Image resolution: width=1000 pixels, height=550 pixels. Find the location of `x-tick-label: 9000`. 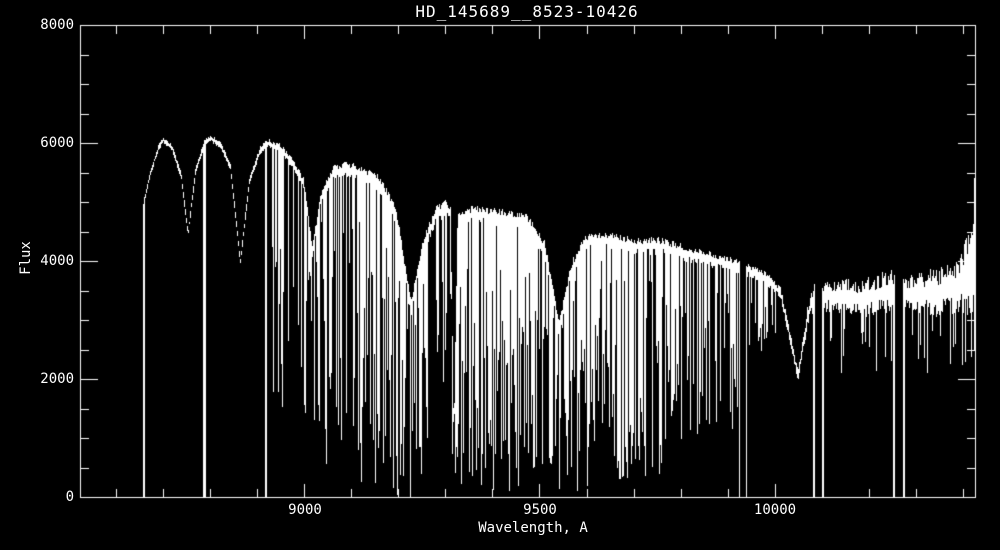

x-tick-label: 9000 is located at coordinates (305, 510).